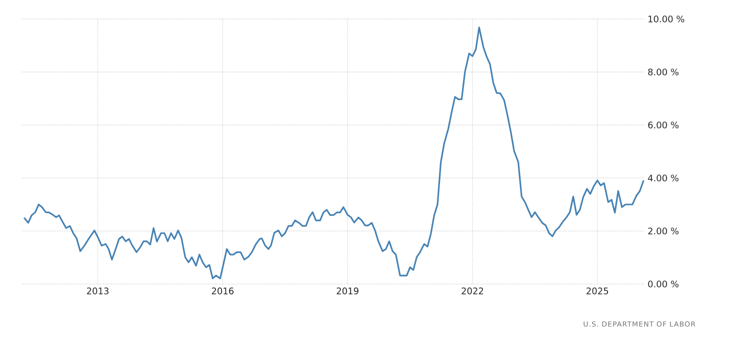 This screenshot has height=340, width=730. What do you see at coordinates (347, 291) in the screenshot?
I see `x-tick-label: 2019` at bounding box center [347, 291].